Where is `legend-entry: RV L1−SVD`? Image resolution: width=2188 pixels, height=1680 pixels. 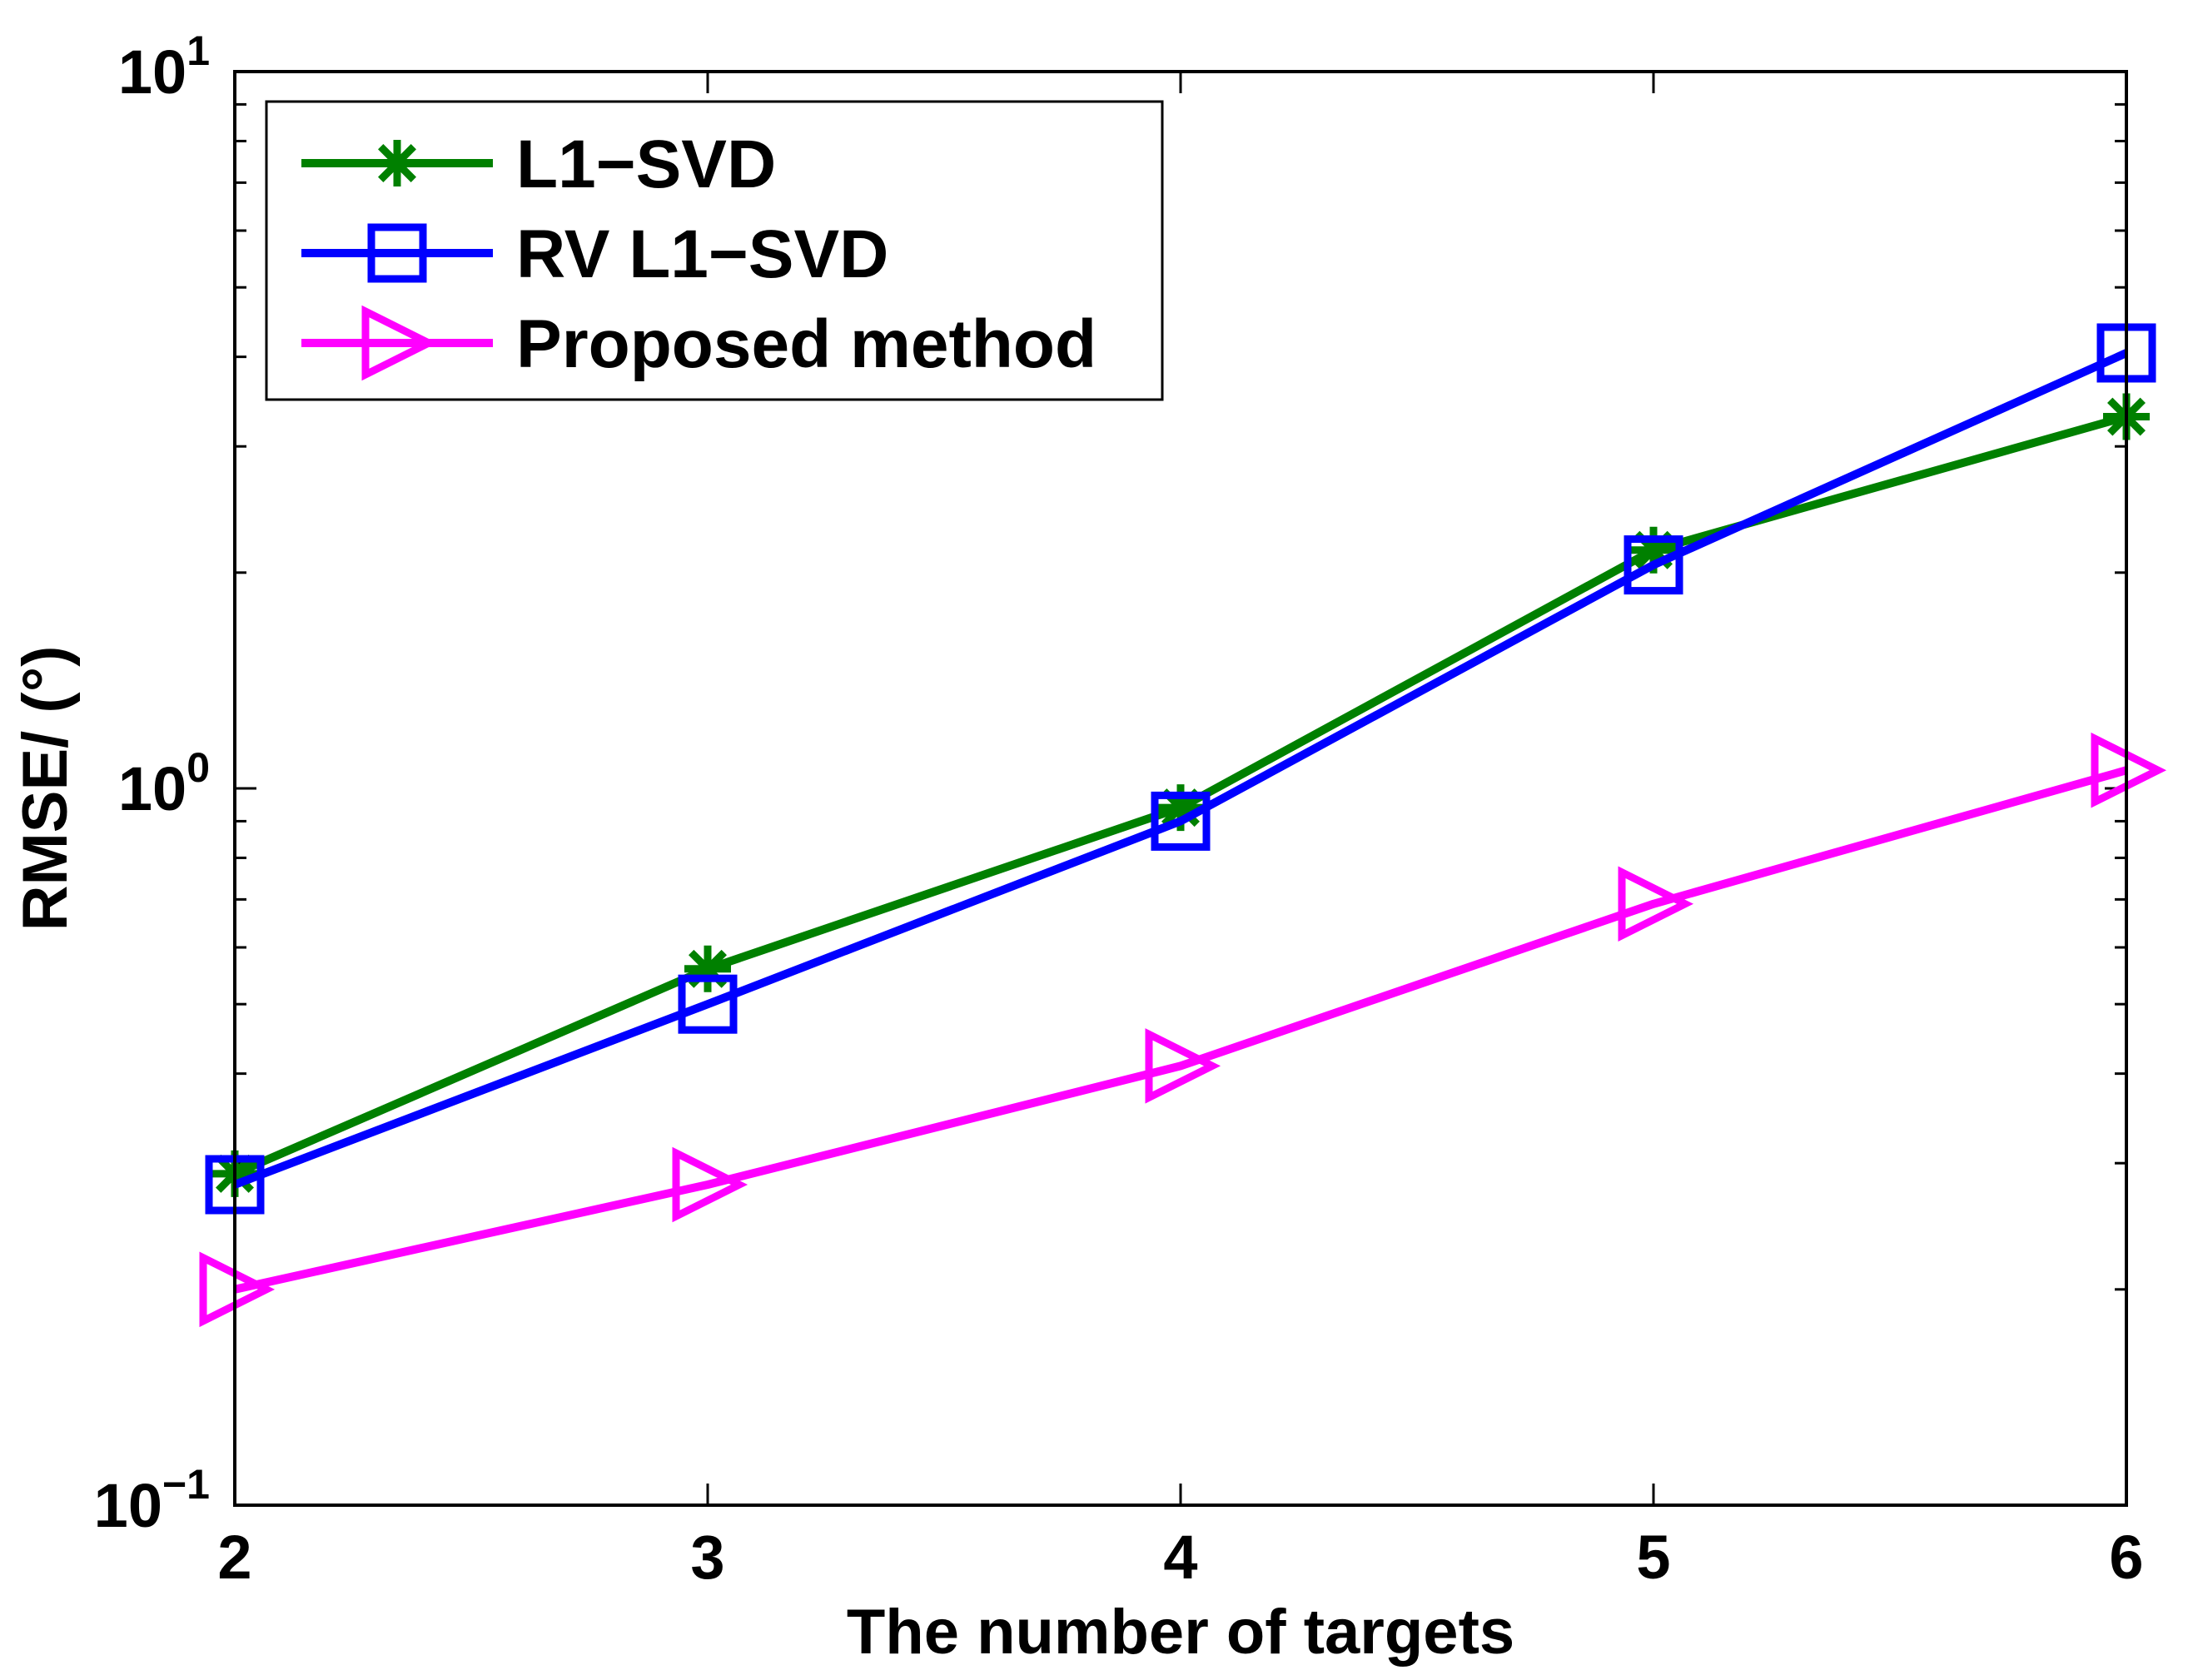
legend-entry: RV L1−SVD is located at coordinates (594, 254).